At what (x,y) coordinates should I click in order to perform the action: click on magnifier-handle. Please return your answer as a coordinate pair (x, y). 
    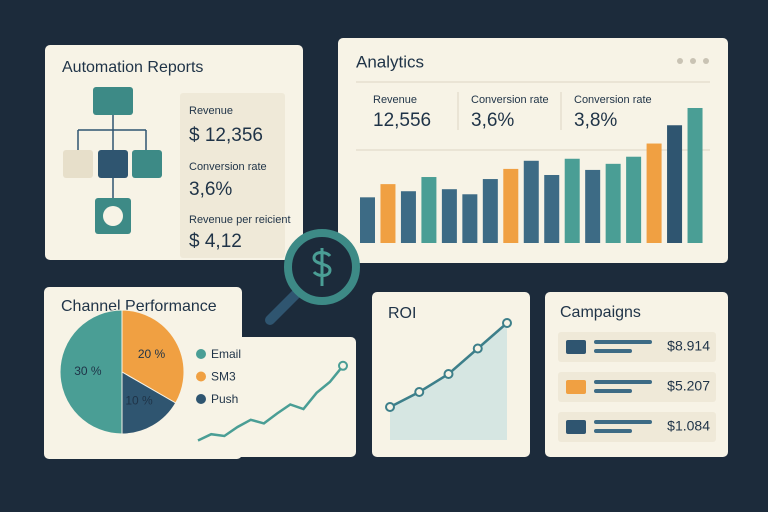
    Looking at the image, I should click on (284, 306).